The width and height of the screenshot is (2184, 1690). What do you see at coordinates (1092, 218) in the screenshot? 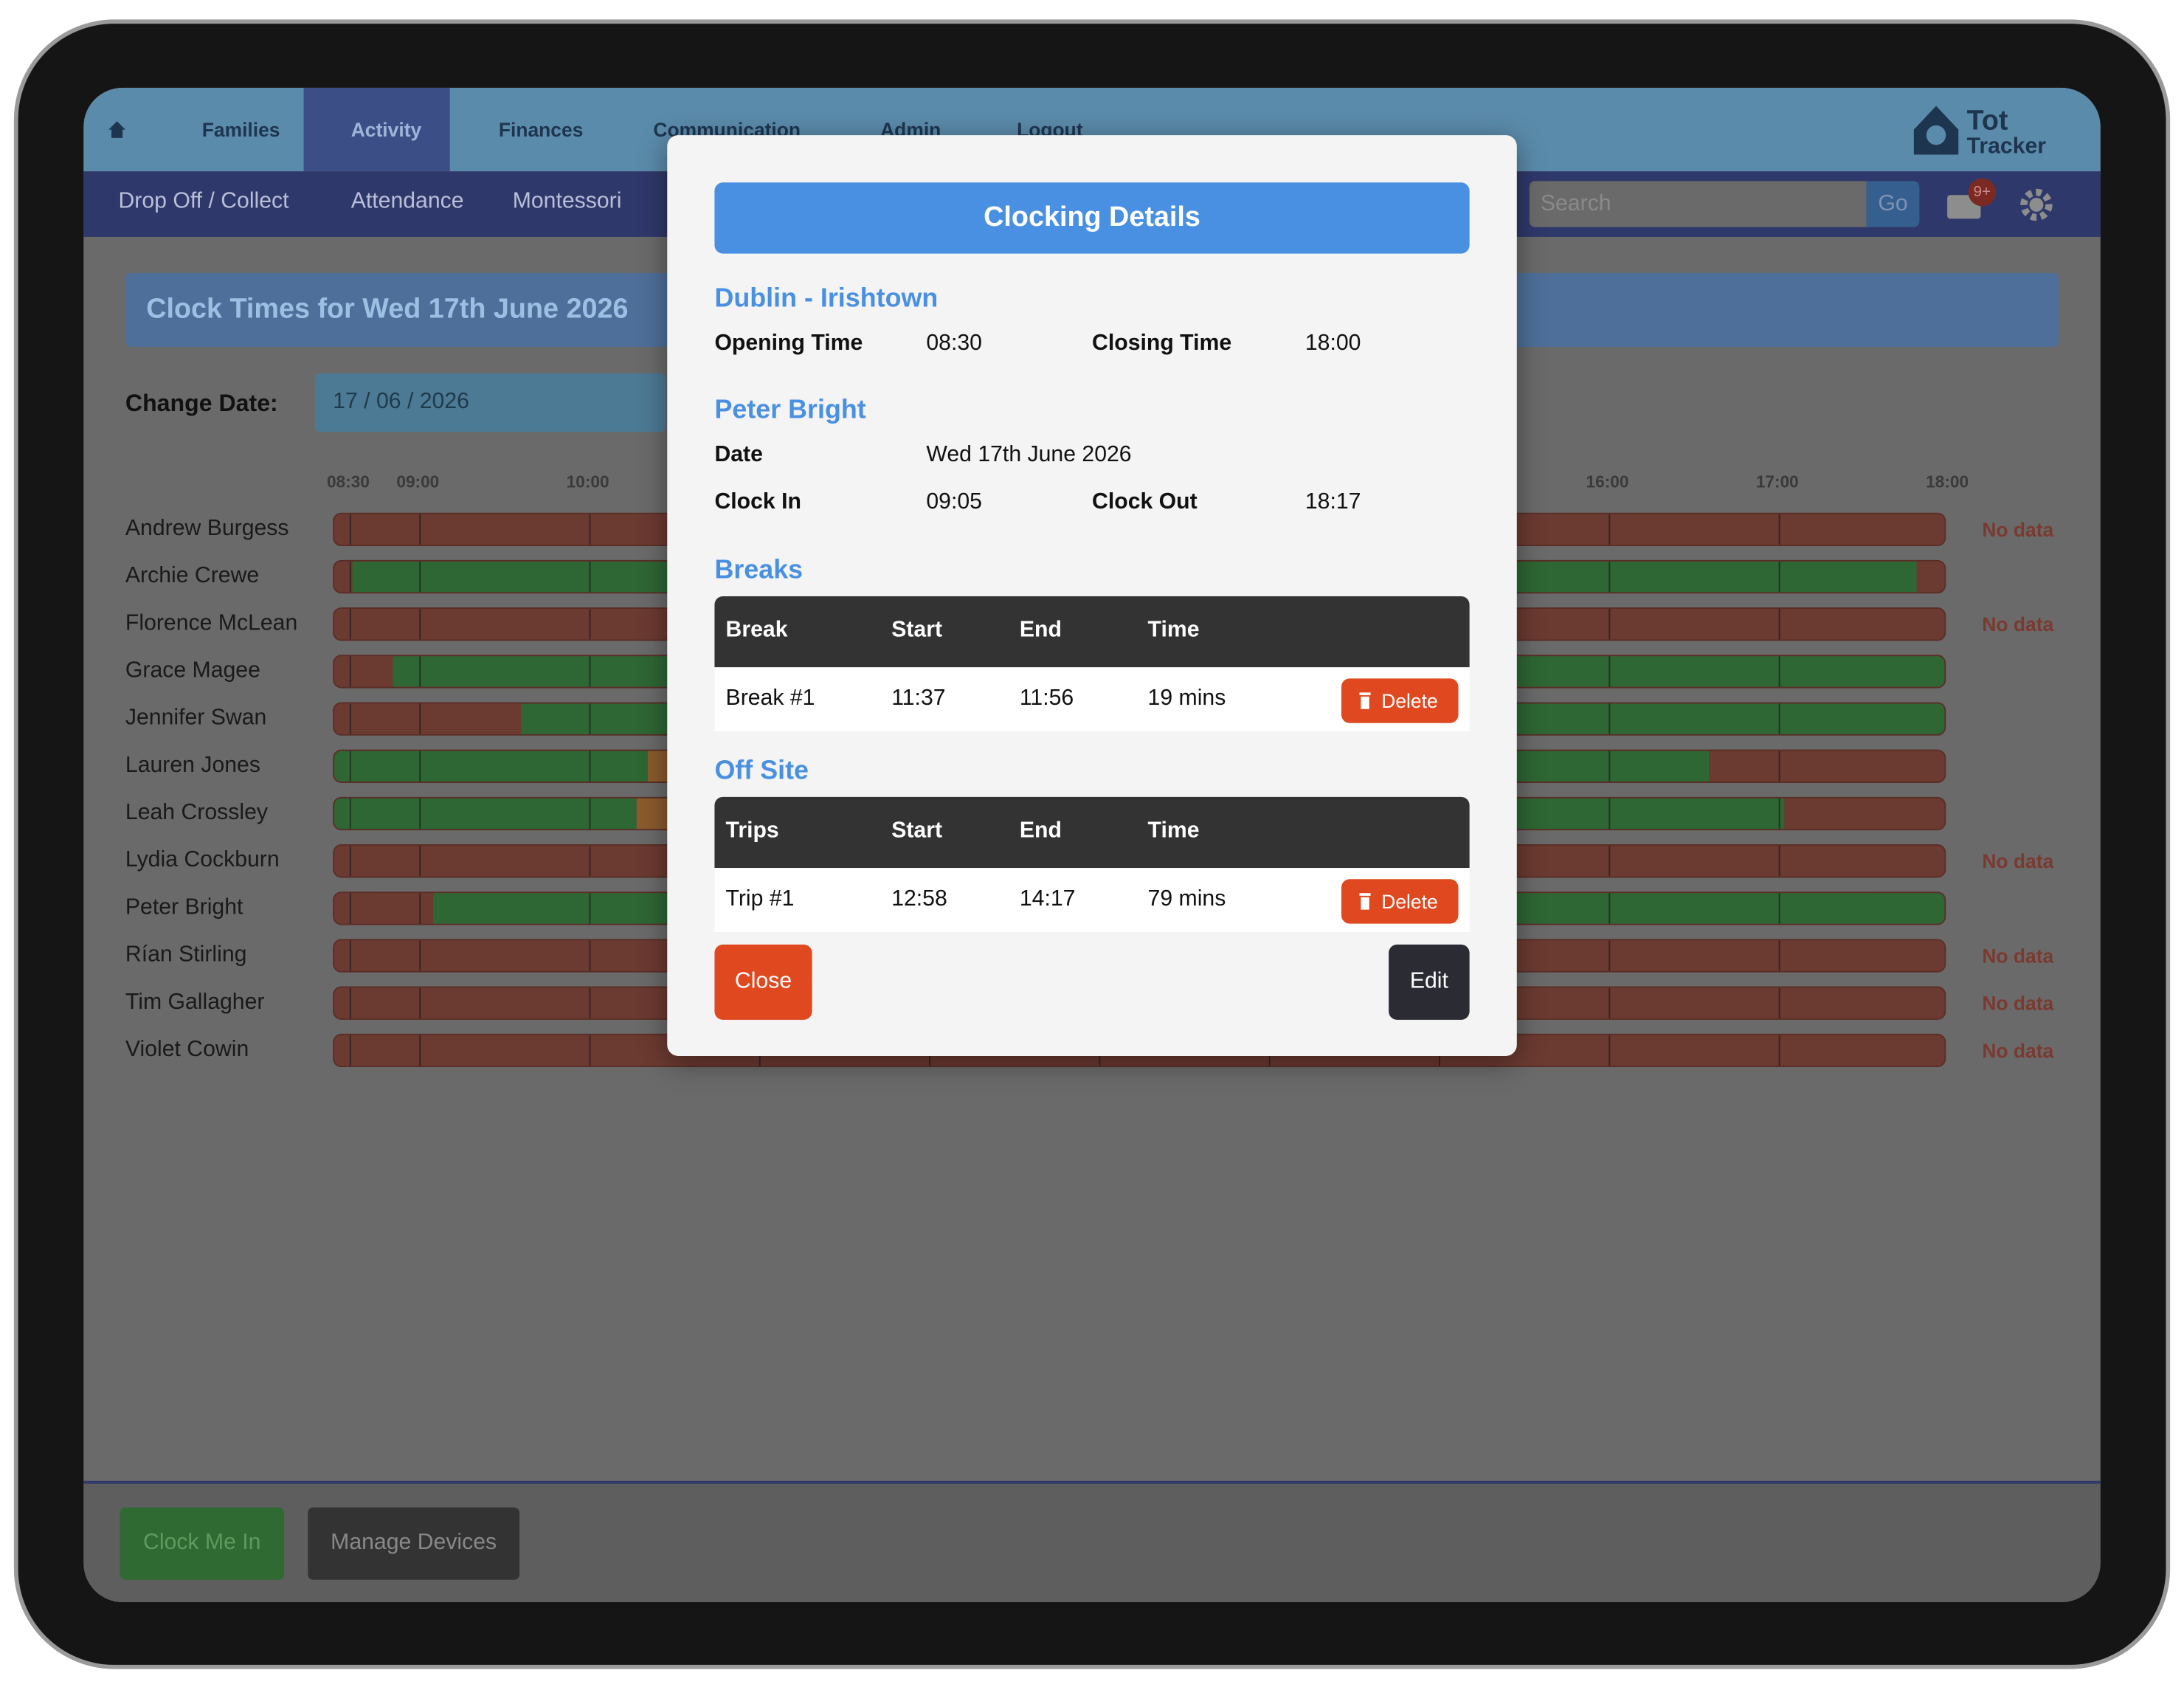
I see `modal-title: Clocking Details` at bounding box center [1092, 218].